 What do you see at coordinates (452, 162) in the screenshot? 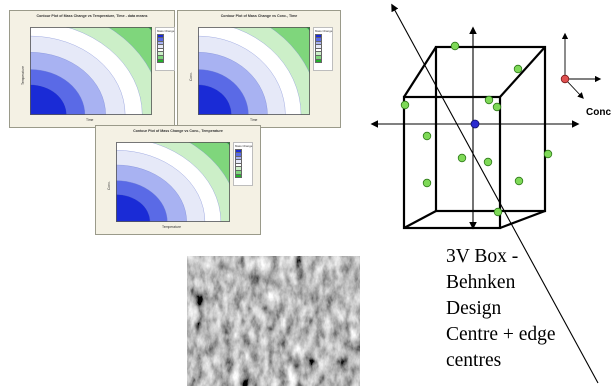
I see `cube-front-face` at bounding box center [452, 162].